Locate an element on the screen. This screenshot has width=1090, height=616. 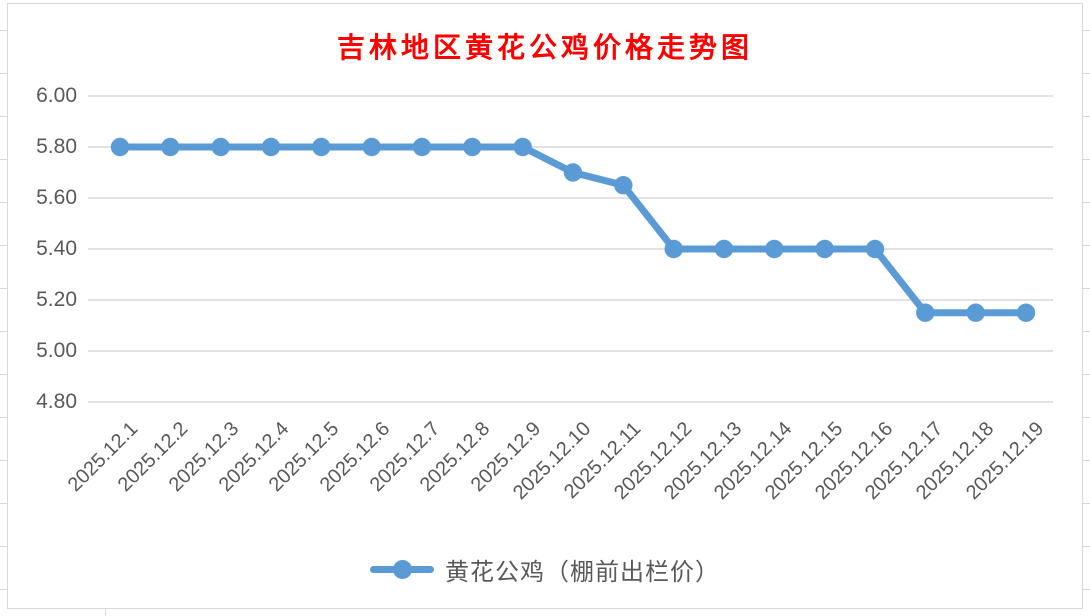
y-axis-label: 5.60 is located at coordinates (56, 197).